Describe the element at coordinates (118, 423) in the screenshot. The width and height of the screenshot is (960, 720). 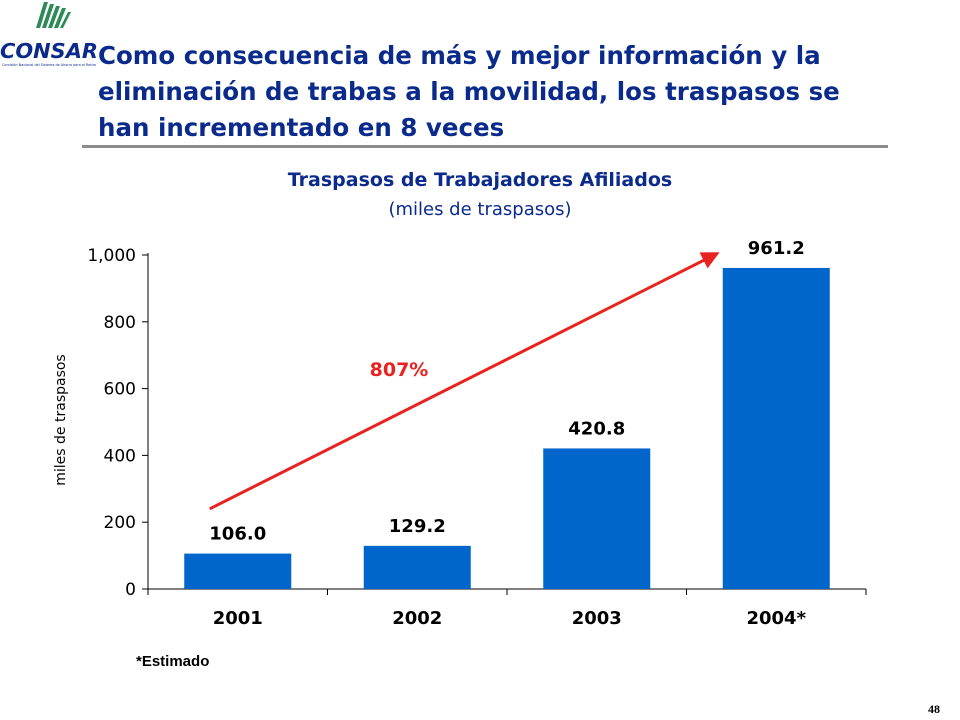
I see `y-axis: 0 200 400 600 800 1,000` at that location.